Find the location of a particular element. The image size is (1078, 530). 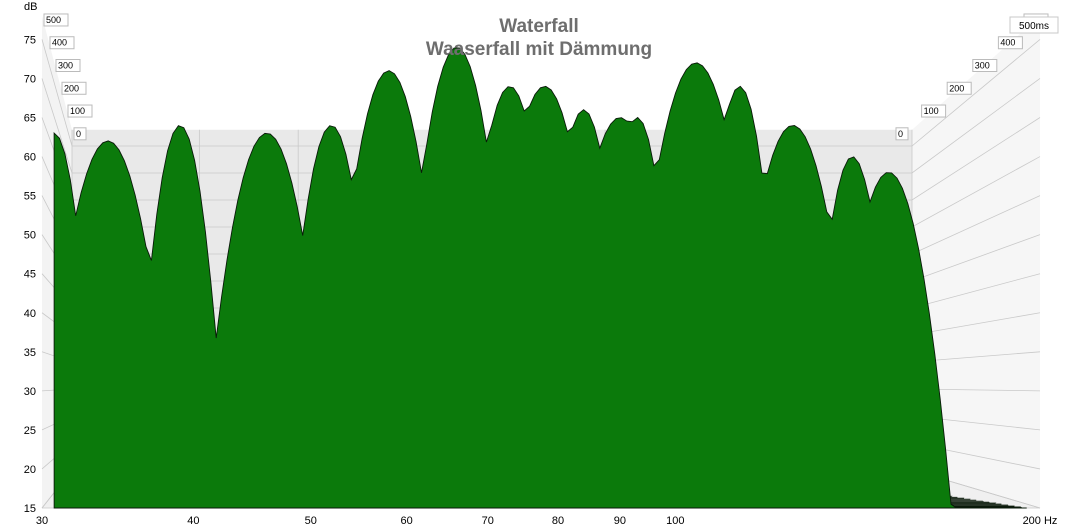

time-tick-right: 400 is located at coordinates (1010, 43).